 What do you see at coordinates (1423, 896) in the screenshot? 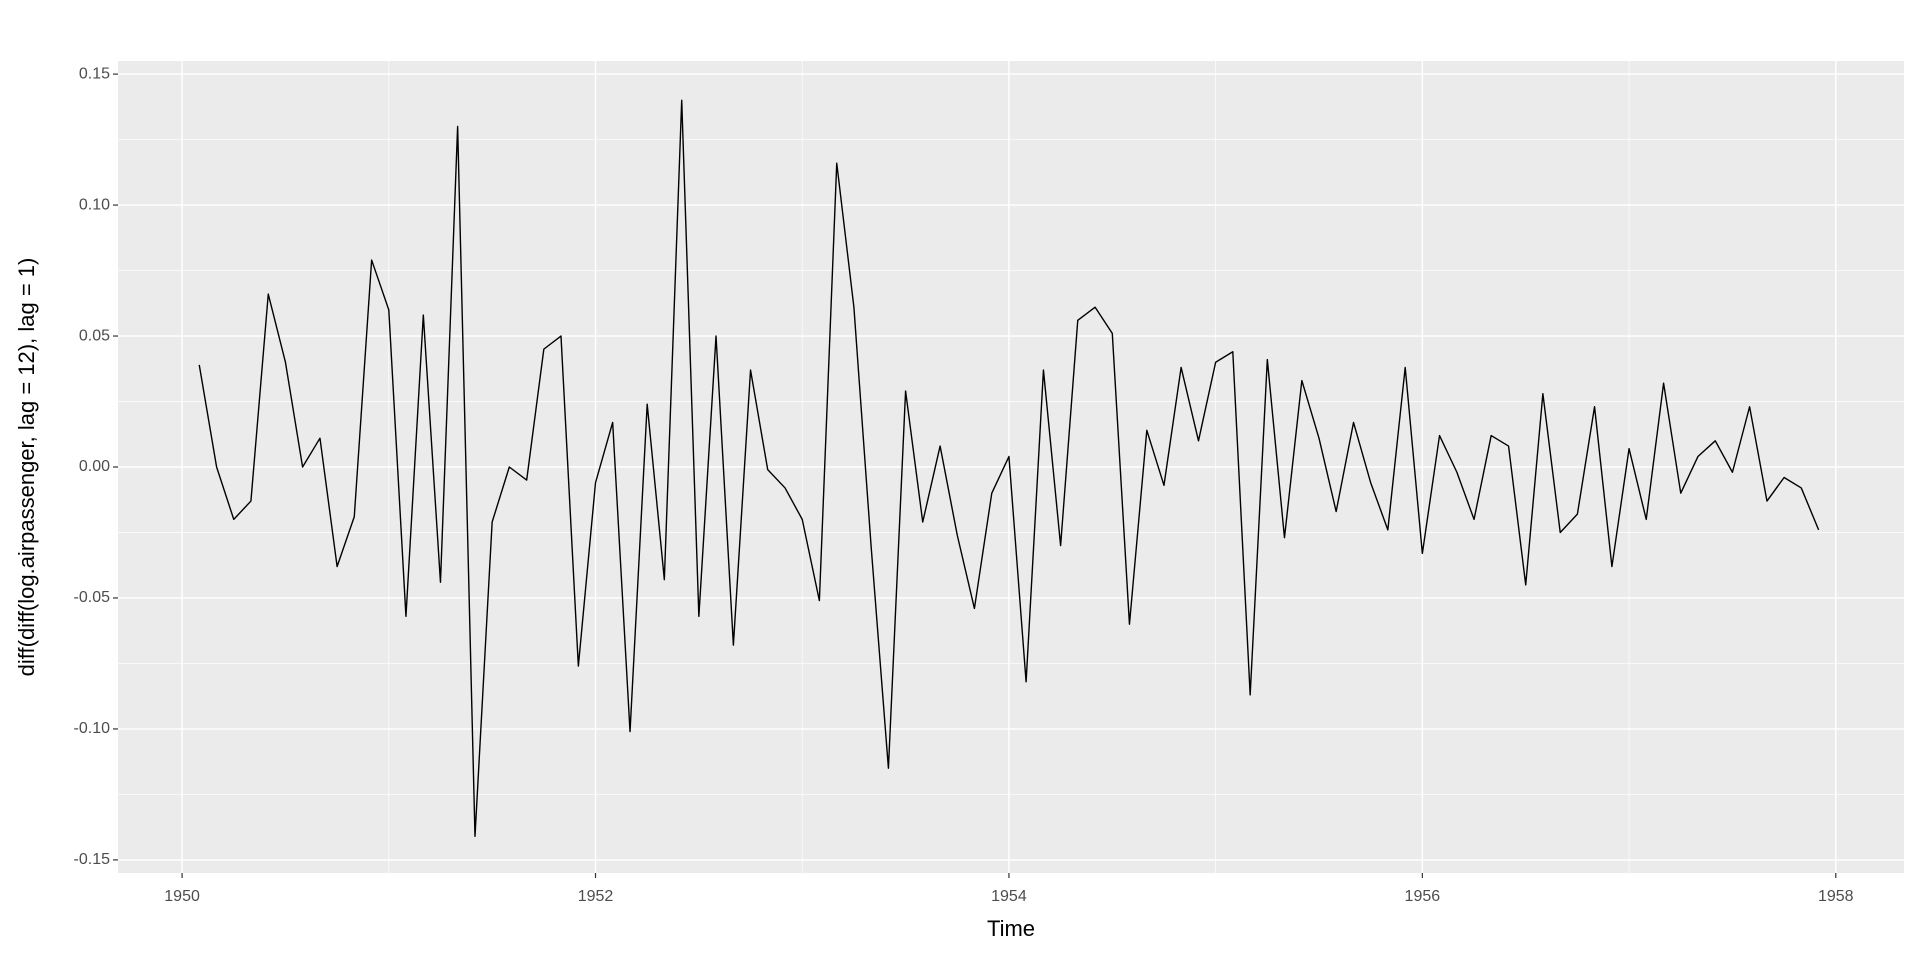
I see `x-tick-label: 1956` at bounding box center [1423, 896].